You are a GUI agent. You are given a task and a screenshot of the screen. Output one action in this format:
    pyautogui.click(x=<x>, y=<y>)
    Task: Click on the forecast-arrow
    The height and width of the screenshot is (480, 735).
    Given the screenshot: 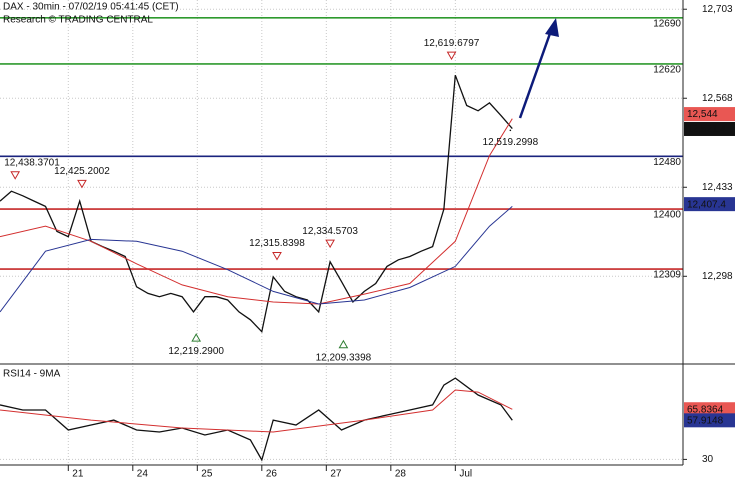 What is the action you would take?
    pyautogui.click(x=536, y=71)
    